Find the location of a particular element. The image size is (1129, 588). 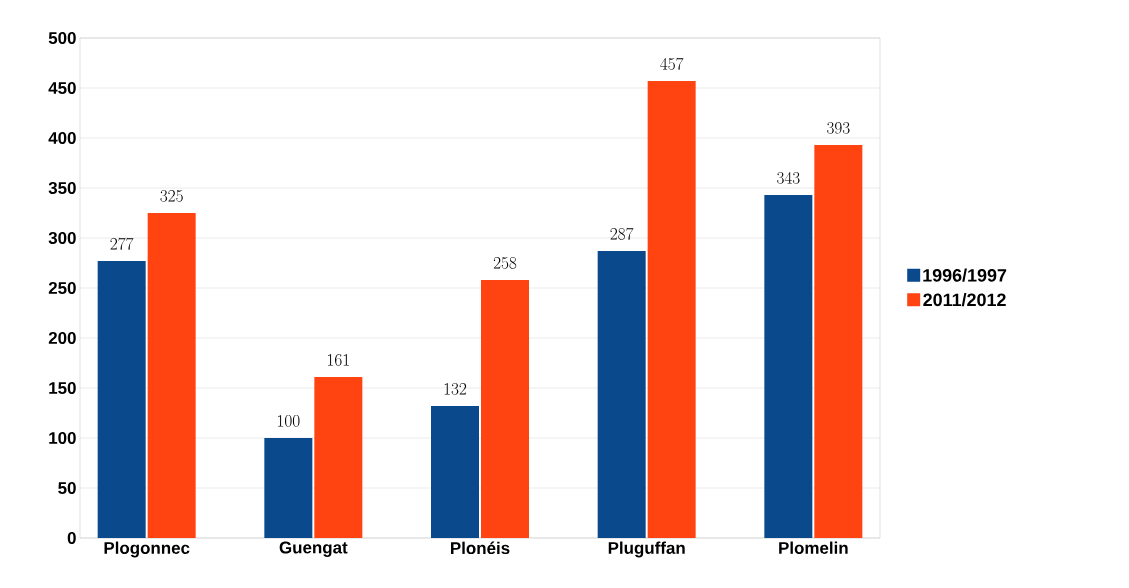

y-tick-label: 50 is located at coordinates (67, 488).